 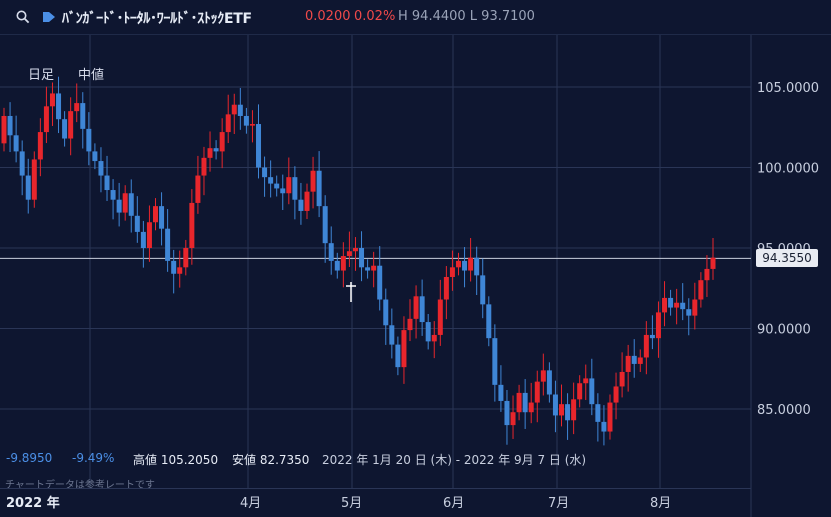 What do you see at coordinates (49, 17) in the screenshot?
I see `tag-icon` at bounding box center [49, 17].